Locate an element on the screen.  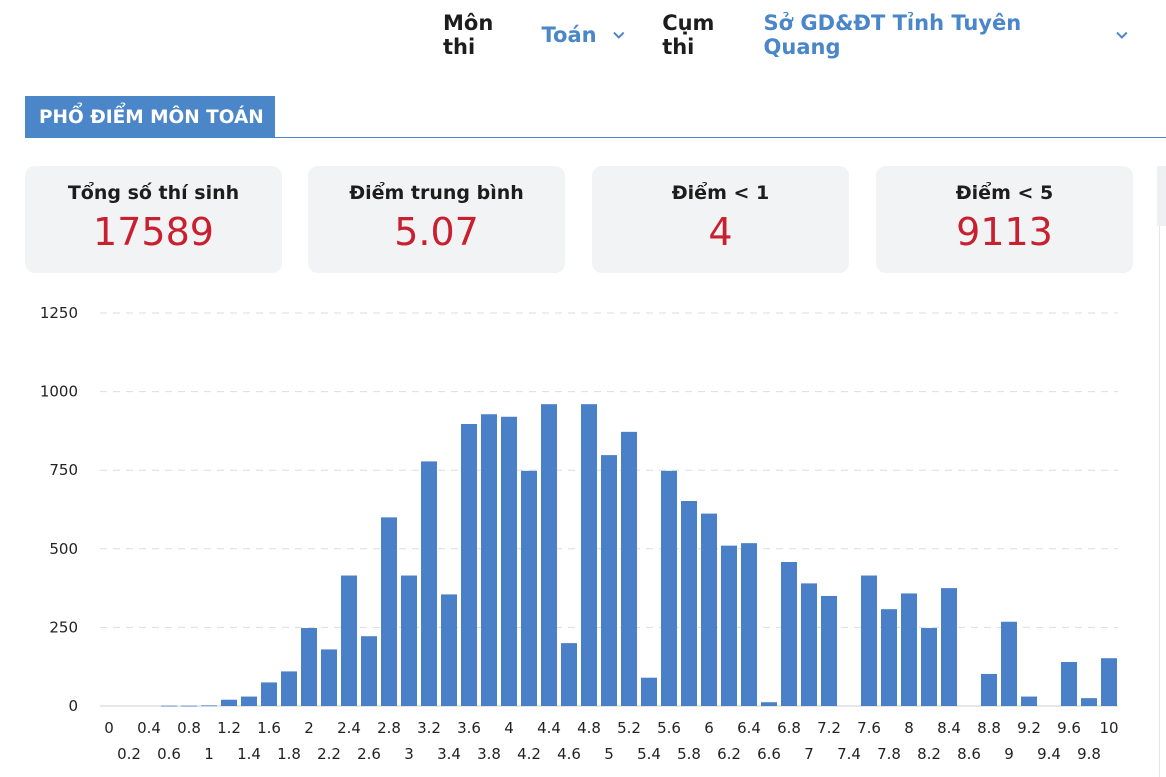
stat-card-average: Điểm trung bình 5.07 is located at coordinates (436, 219).